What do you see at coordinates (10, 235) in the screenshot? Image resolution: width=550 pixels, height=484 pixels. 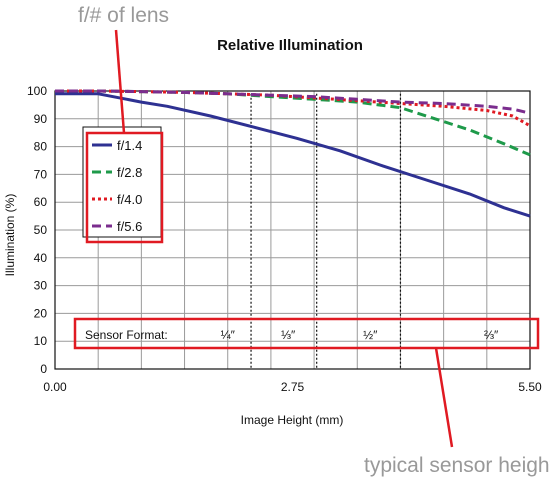 I see `y-axis-label: Illumination (%)` at bounding box center [10, 235].